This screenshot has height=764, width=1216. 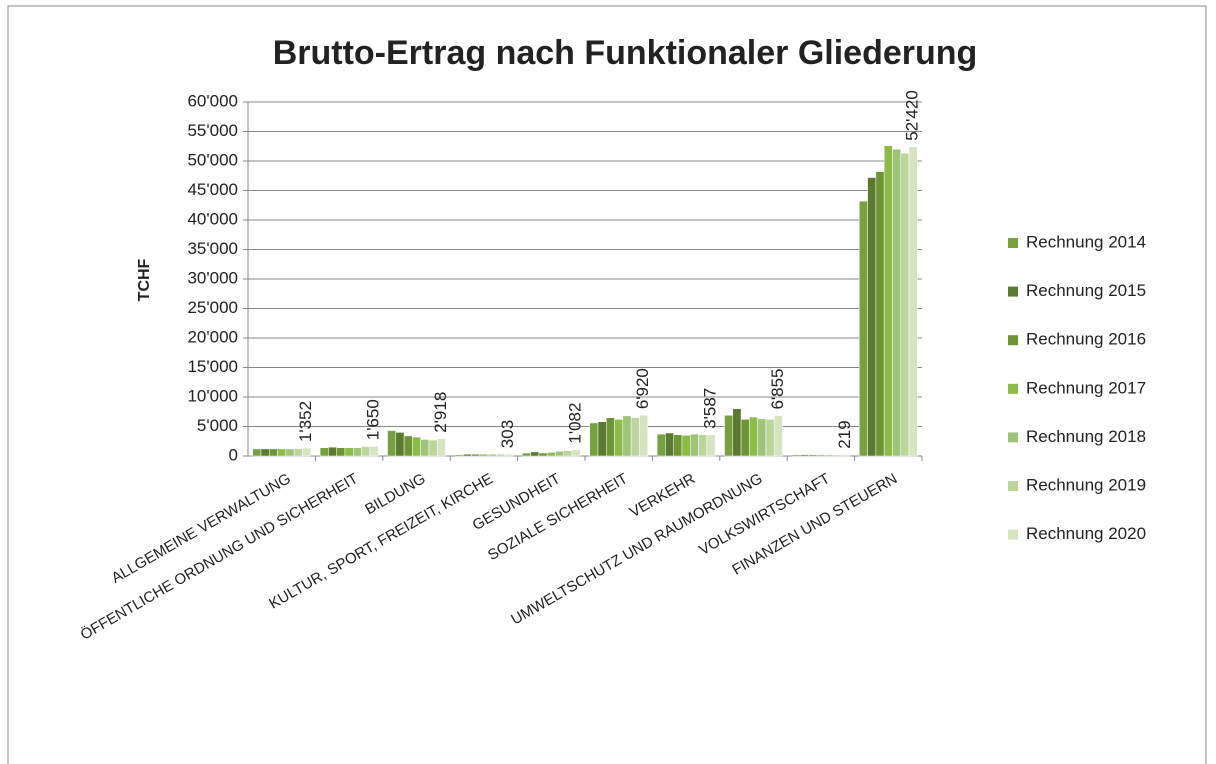 What do you see at coordinates (575, 423) in the screenshot?
I see `data-label: 1'082` at bounding box center [575, 423].